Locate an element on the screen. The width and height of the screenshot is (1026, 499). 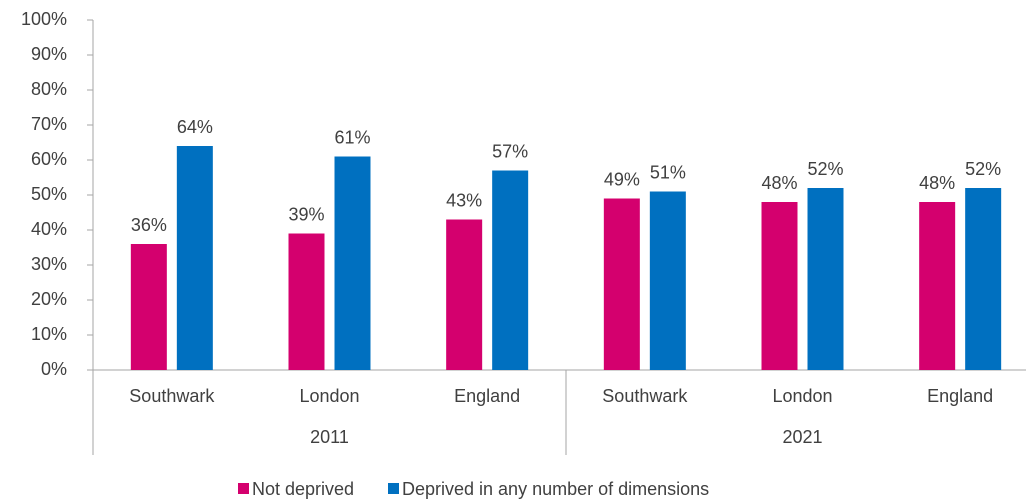
value-label: 61% is located at coordinates (352, 137).